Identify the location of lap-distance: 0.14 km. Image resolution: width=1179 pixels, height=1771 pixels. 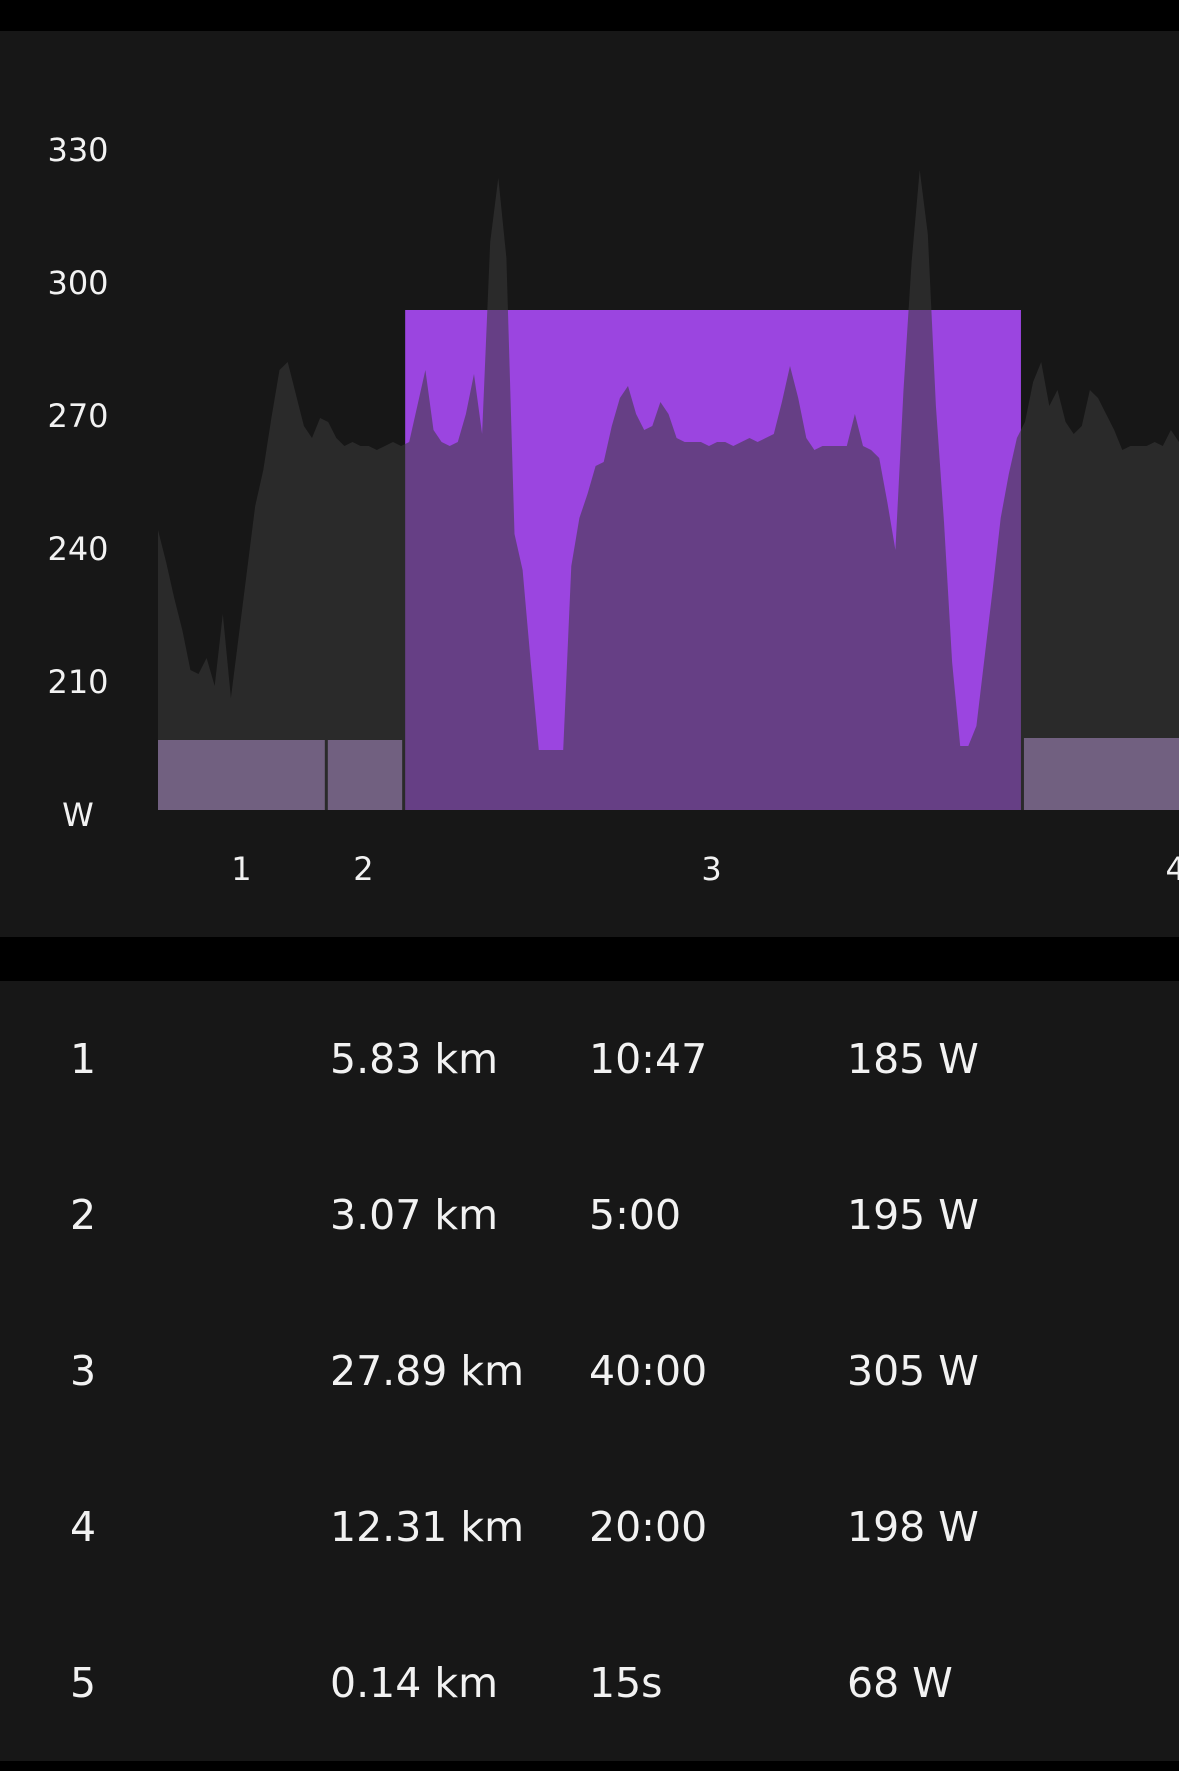
(414, 1683).